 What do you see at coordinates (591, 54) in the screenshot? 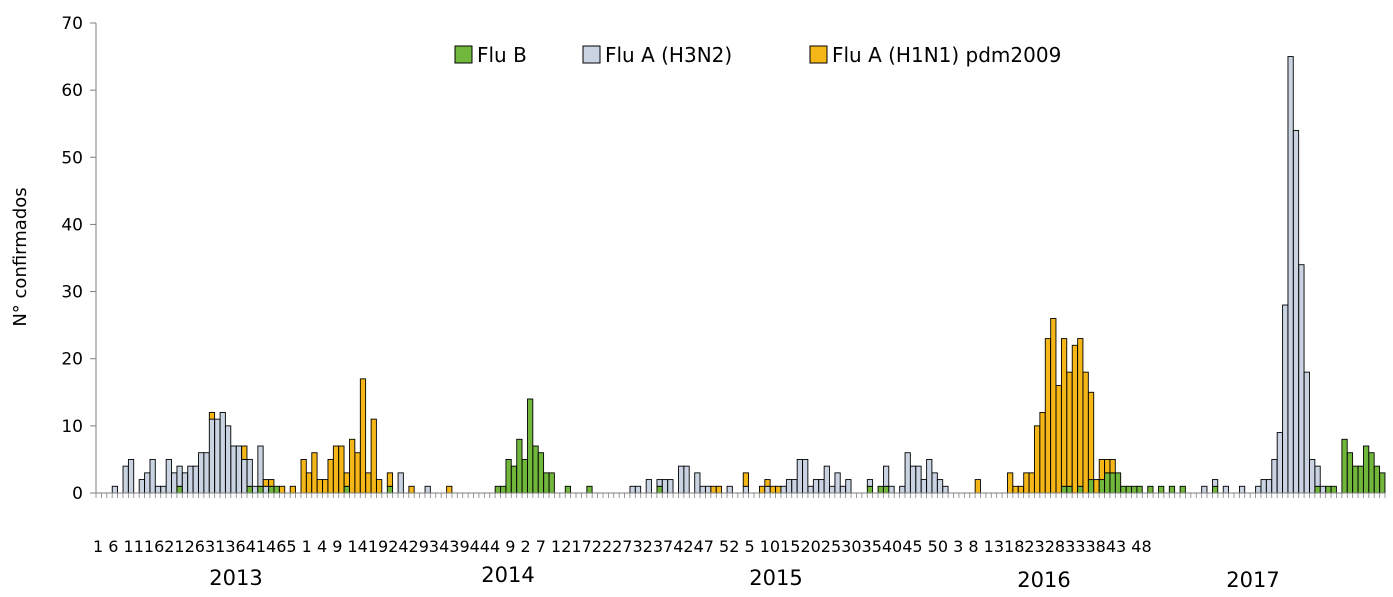
I see `legend-swatch` at bounding box center [591, 54].